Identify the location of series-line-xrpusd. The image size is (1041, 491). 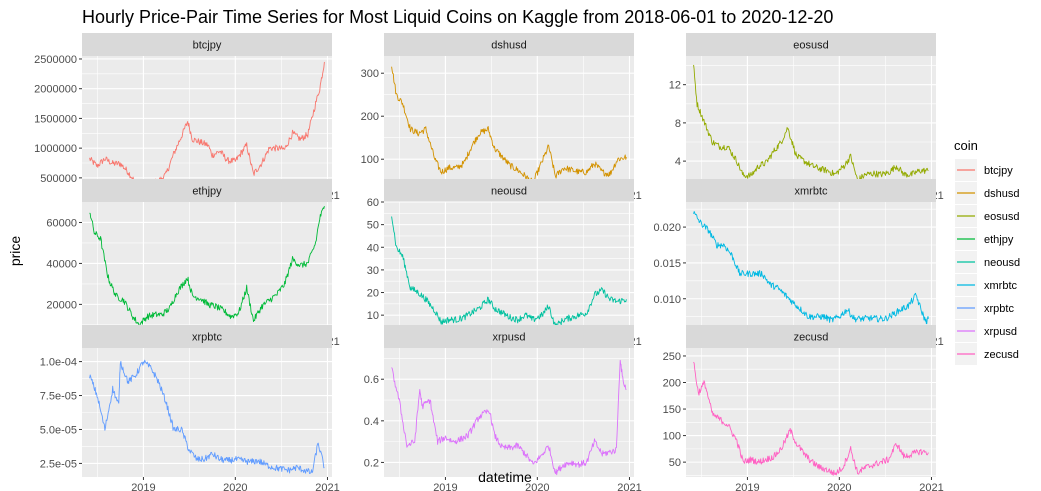
(509, 417).